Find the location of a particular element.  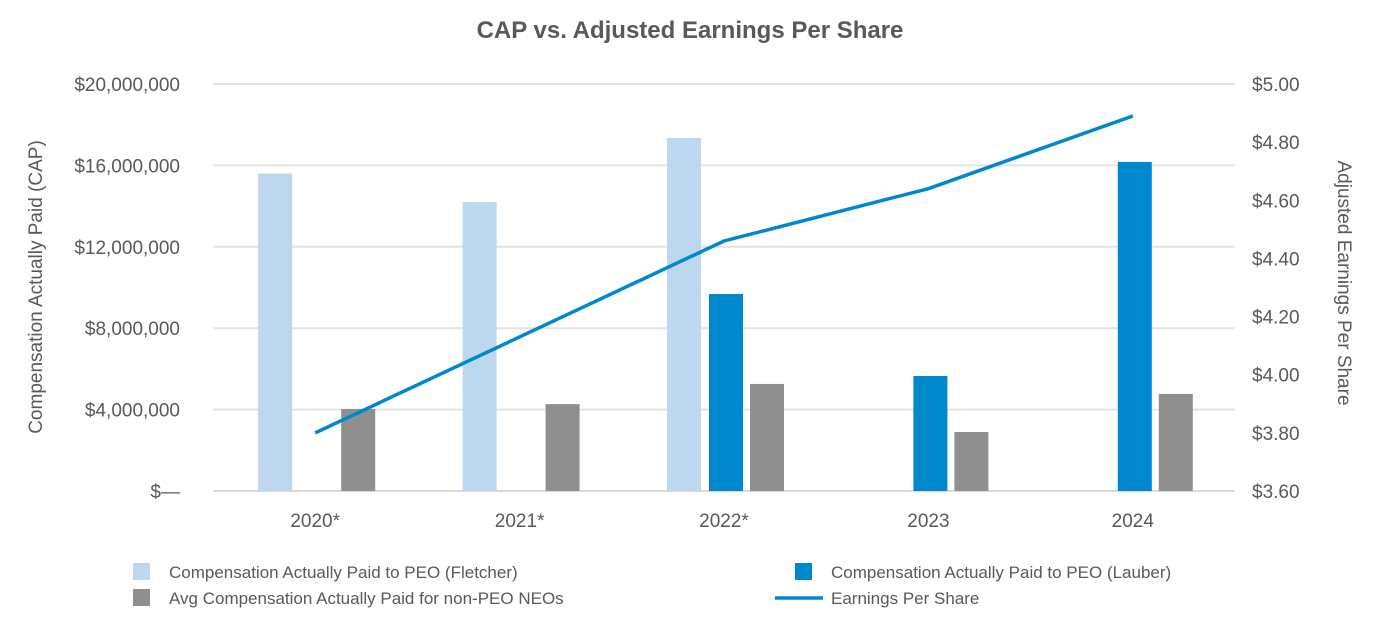

y2-tick-label: $3.60 is located at coordinates (1276, 492).